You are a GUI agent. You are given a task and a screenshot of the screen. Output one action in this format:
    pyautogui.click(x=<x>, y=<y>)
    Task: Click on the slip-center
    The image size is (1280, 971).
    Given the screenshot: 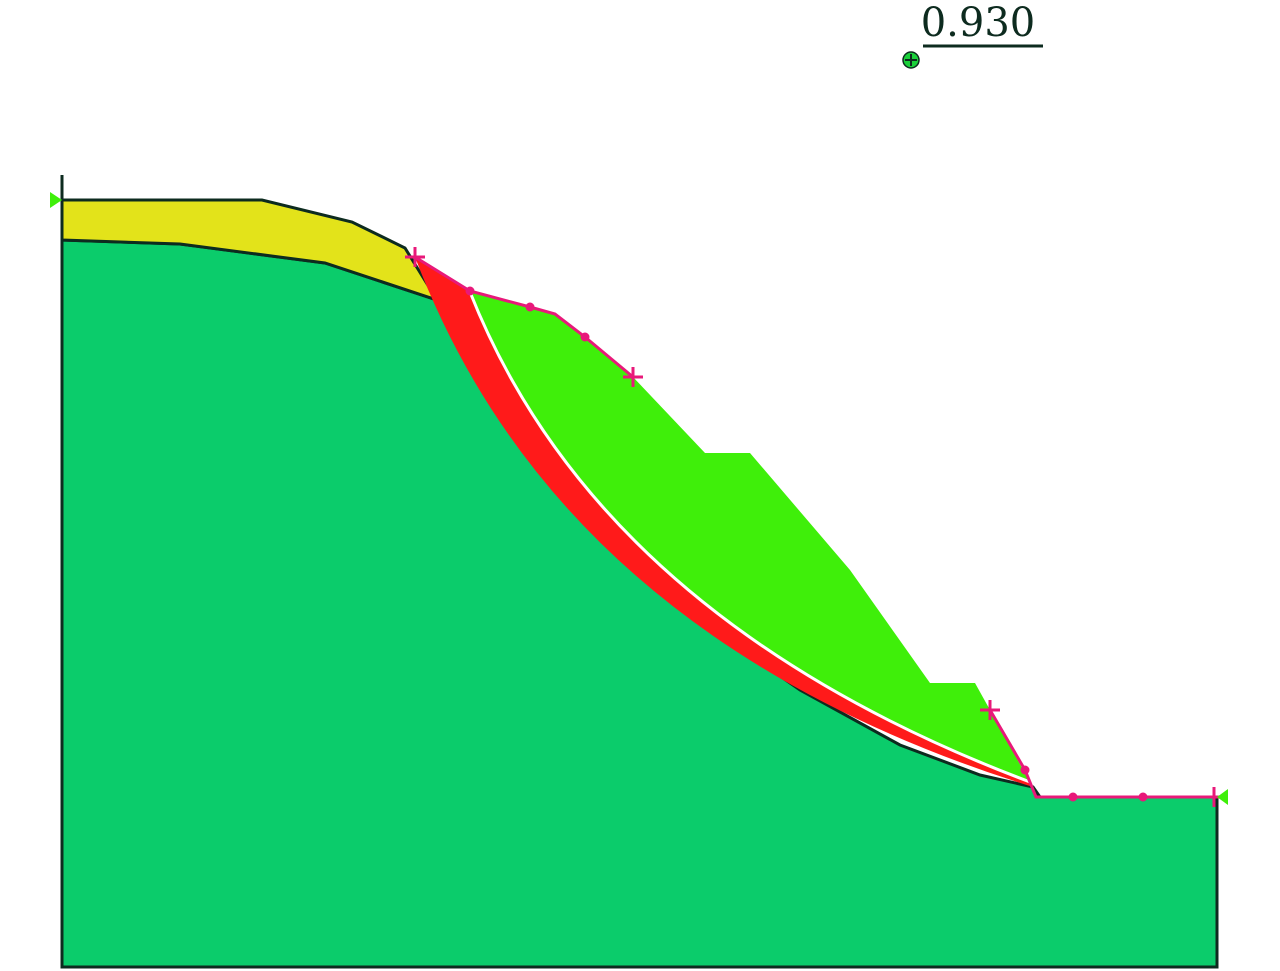 What is the action you would take?
    pyautogui.click(x=911, y=60)
    